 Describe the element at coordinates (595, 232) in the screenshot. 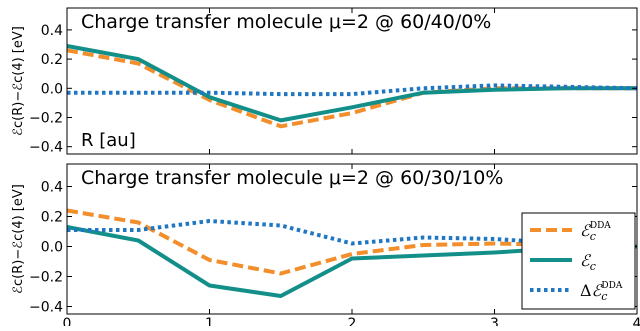

I see `legend-label-1: ℰcDDA` at that location.